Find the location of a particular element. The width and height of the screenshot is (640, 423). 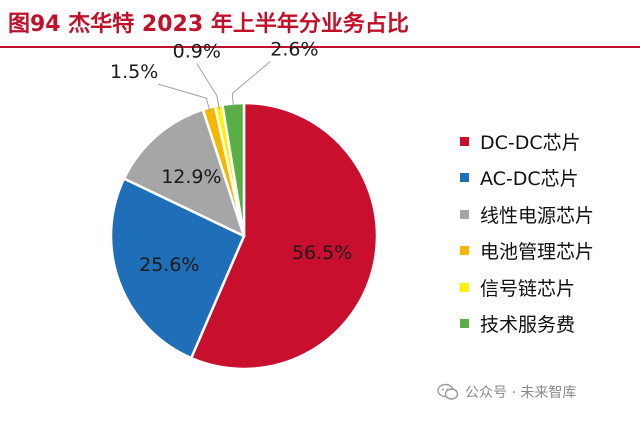

legend-label: DC-DC芯片 is located at coordinates (530, 142).